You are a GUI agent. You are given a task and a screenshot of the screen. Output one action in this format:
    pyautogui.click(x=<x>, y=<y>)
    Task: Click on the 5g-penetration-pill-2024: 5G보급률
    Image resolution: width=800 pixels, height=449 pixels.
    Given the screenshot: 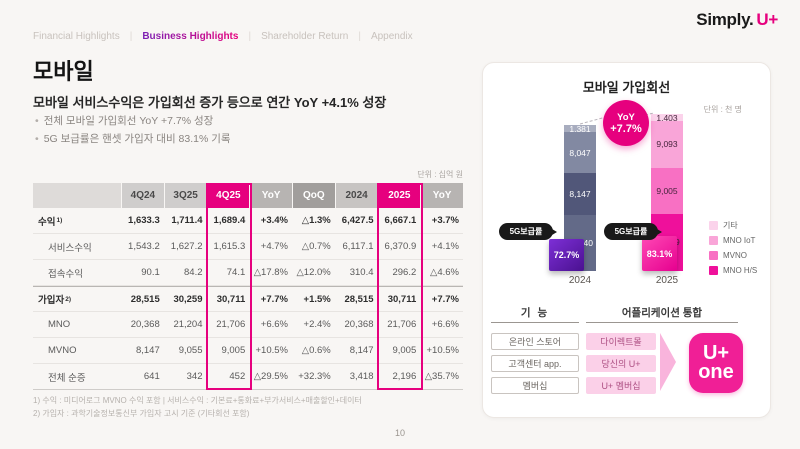 What is the action you would take?
    pyautogui.click(x=528, y=231)
    